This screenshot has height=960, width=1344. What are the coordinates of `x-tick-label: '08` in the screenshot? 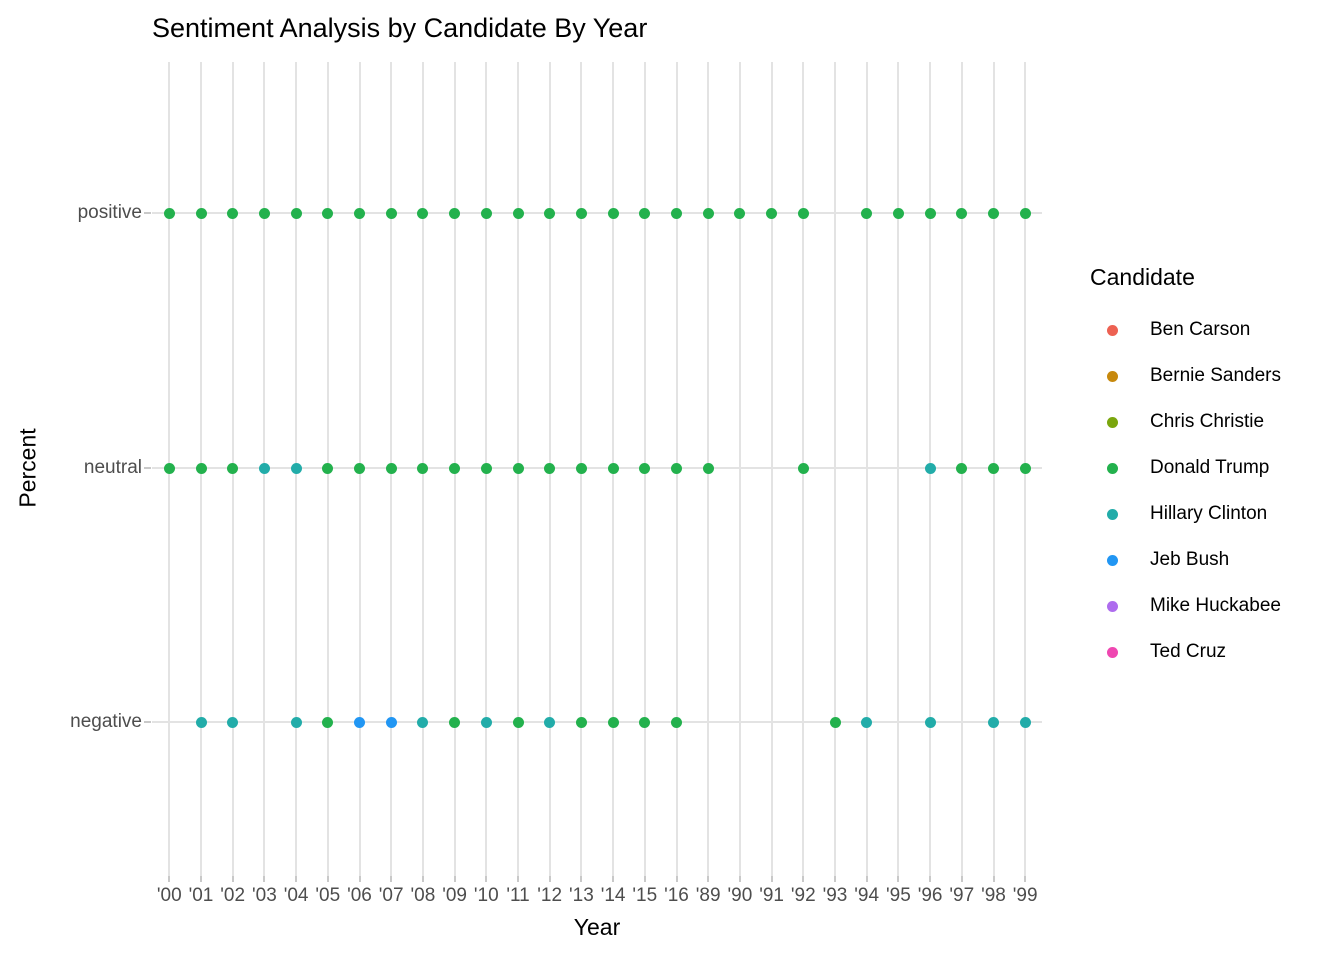 It's located at (423, 895).